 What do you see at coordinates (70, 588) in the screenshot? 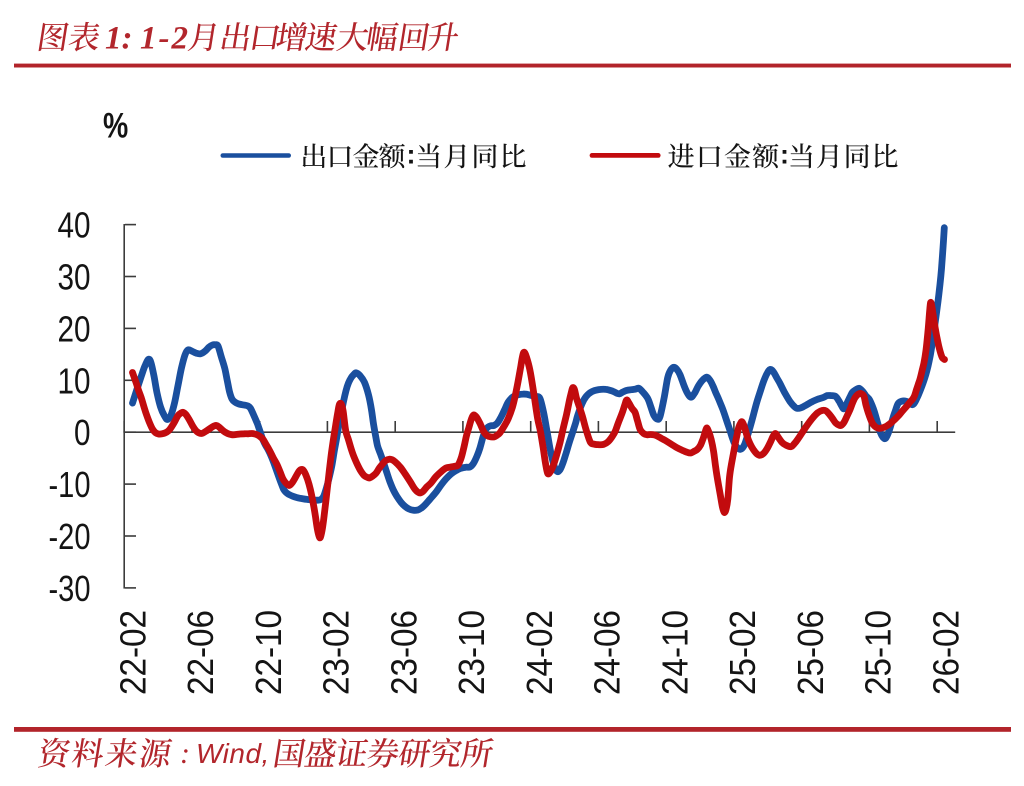
I see `svg-text: -30` at bounding box center [70, 588].